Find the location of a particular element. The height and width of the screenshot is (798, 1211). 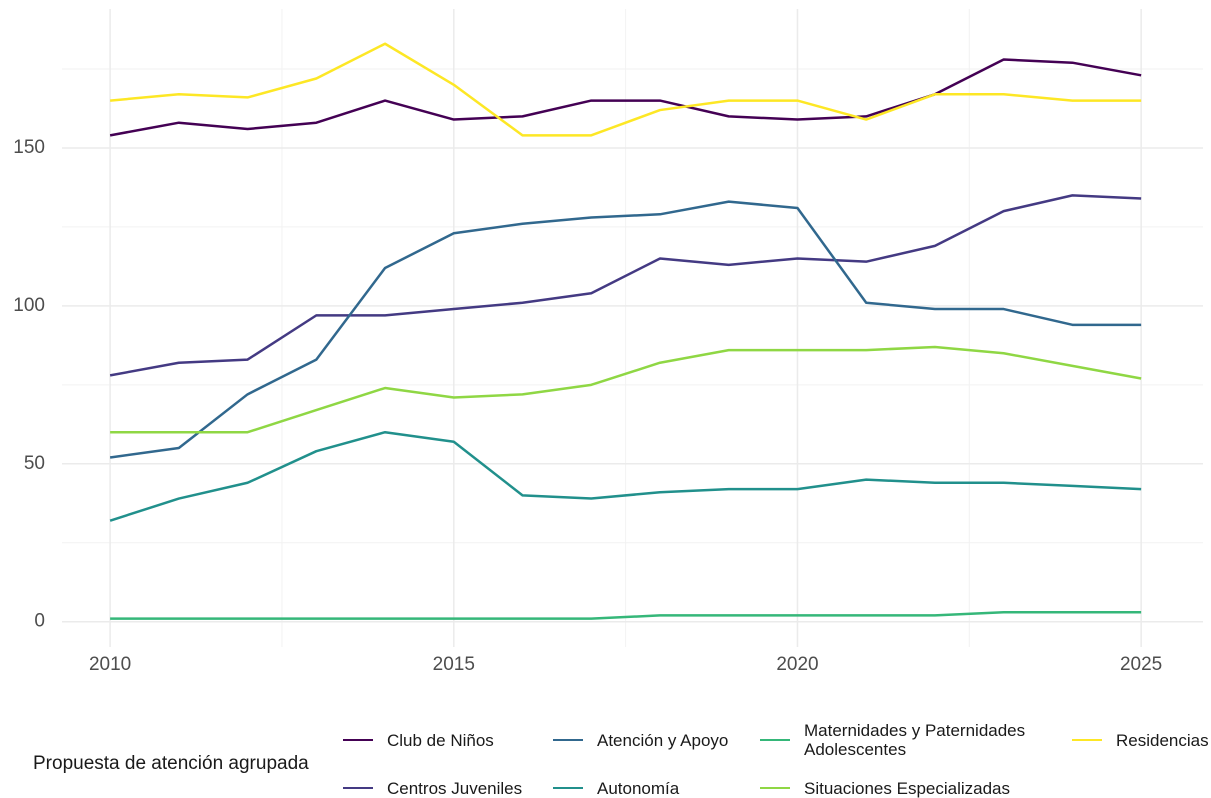

legend-item: Atención y Apoyo is located at coordinates (640, 740).